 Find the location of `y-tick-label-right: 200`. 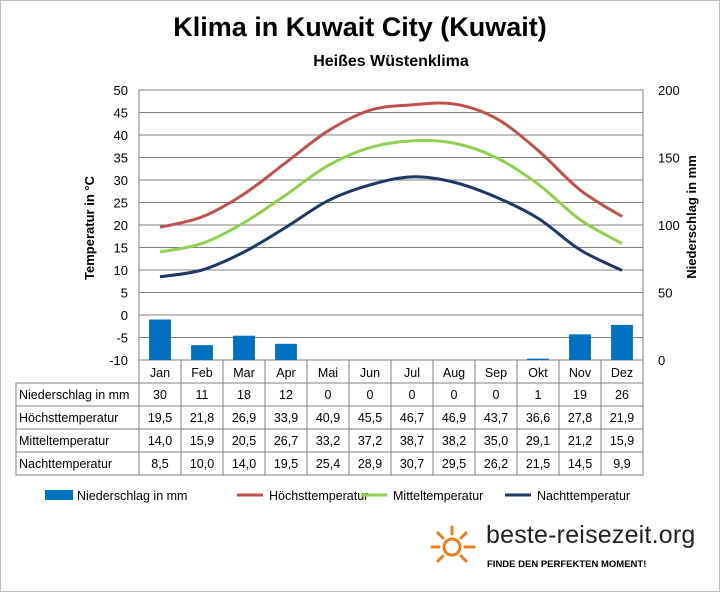

y-tick-label-right: 200 is located at coordinates (669, 90).